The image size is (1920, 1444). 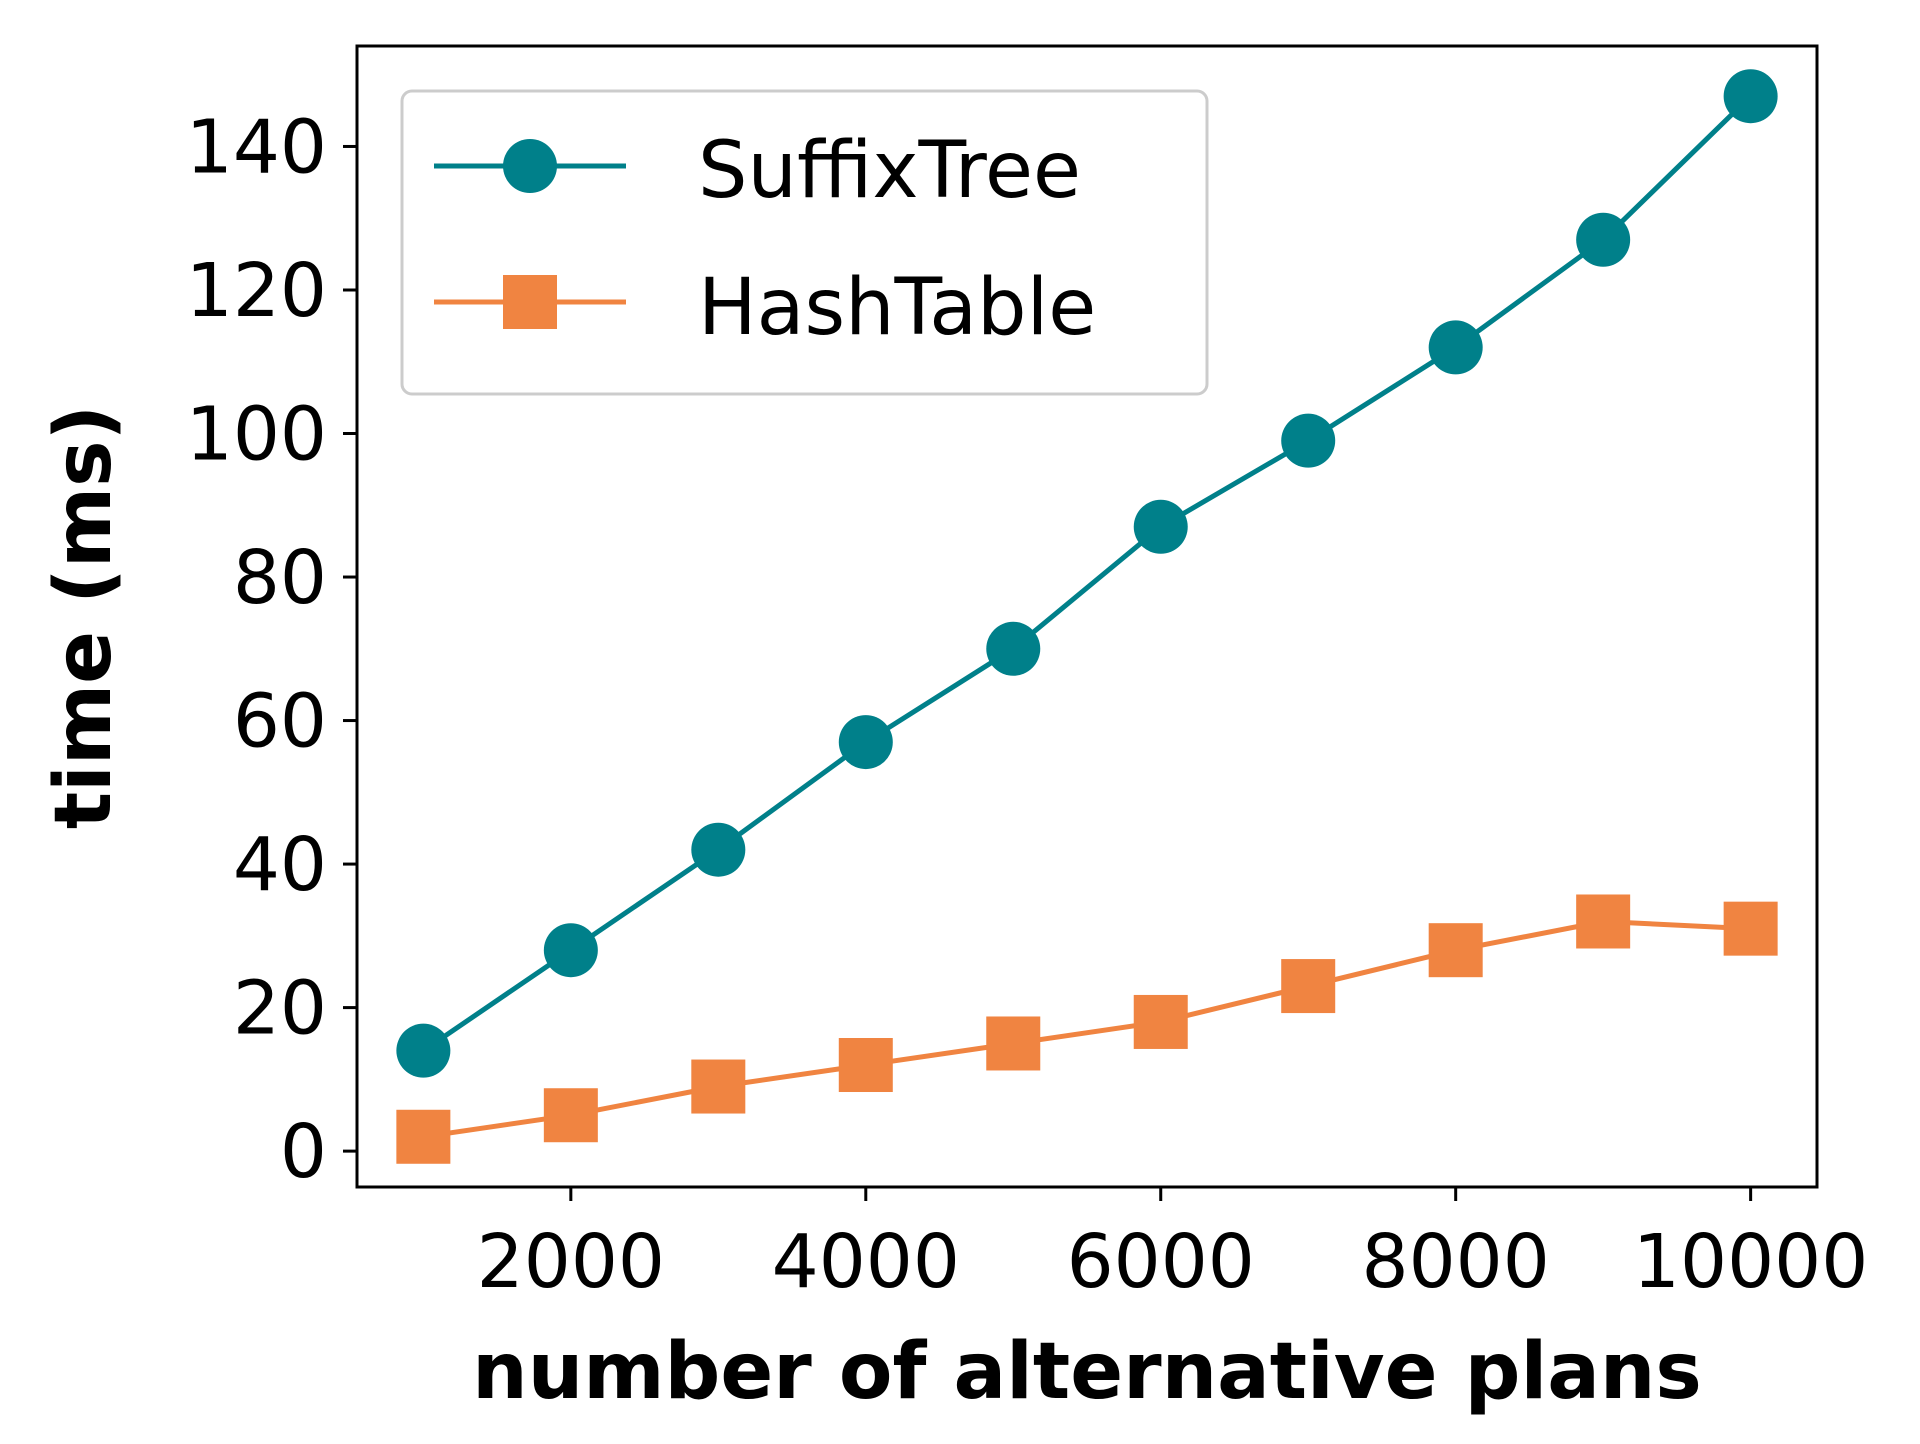 What do you see at coordinates (256, 147) in the screenshot?
I see `y-tick-label-140: 140` at bounding box center [256, 147].